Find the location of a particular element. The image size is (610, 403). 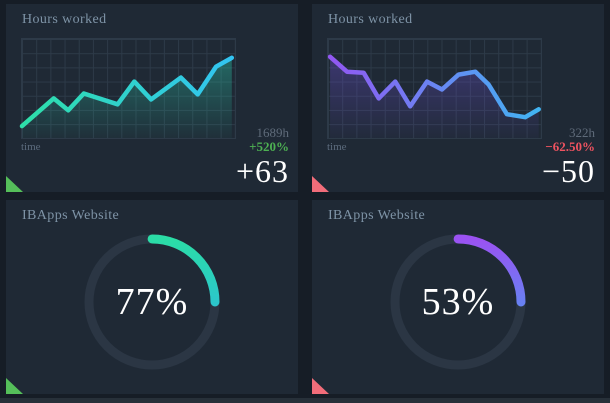

donut-percent-value: 53% is located at coordinates (458, 302).